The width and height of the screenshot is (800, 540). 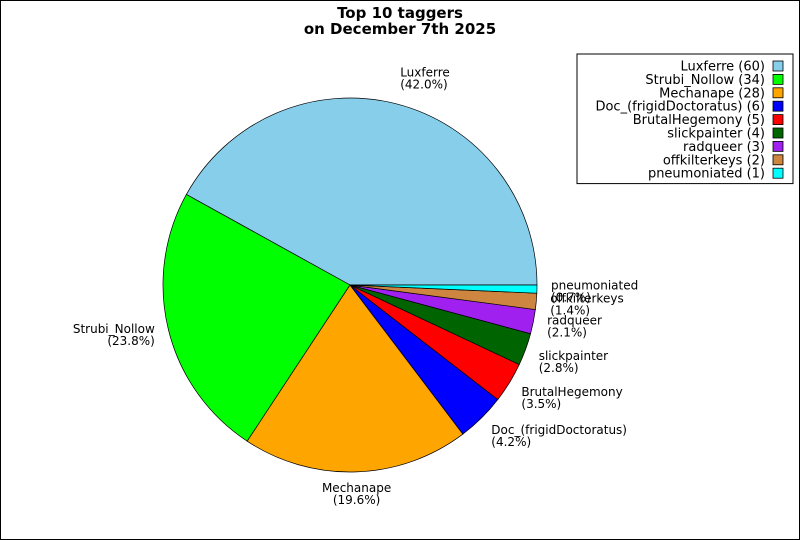 I want to click on slice-label-1: Strubi_Nollow, so click(x=114, y=329).